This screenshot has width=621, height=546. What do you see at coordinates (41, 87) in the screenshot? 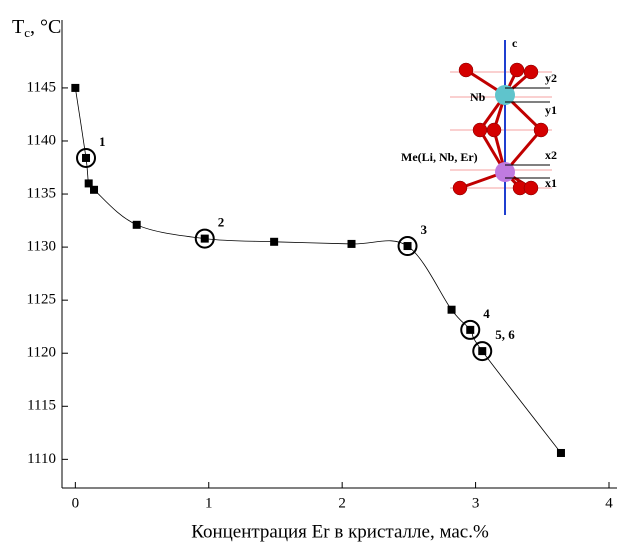
I see `y-tick-label: 1145` at bounding box center [41, 87].